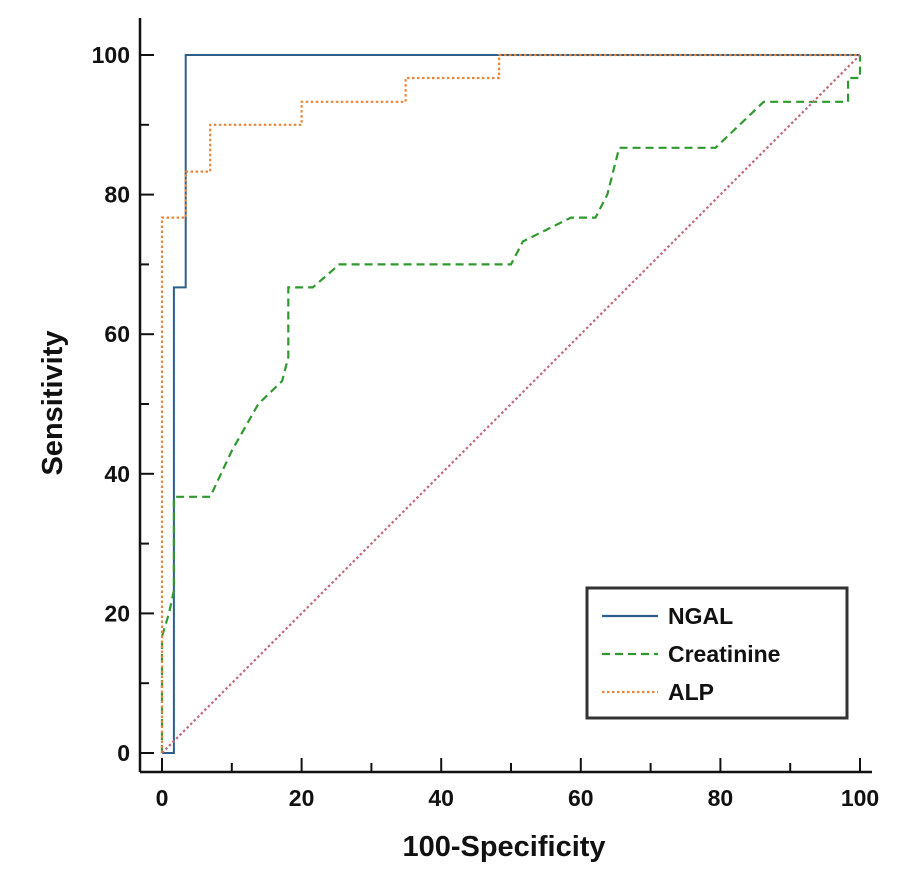 The height and width of the screenshot is (891, 920). What do you see at coordinates (111, 55) in the screenshot?
I see `y-tick-label: 100` at bounding box center [111, 55].